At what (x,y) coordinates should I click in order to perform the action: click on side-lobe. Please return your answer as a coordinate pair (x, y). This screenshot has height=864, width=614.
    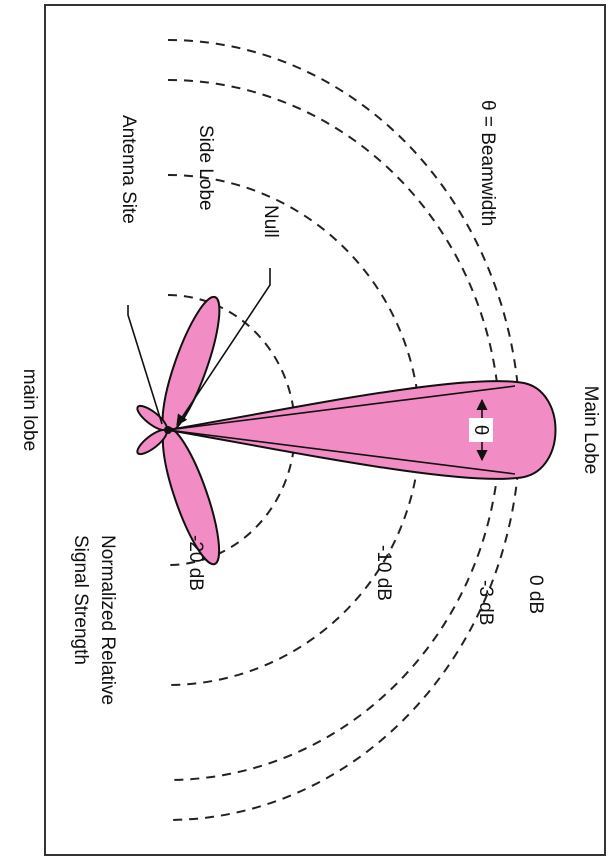
    Looking at the image, I should click on (191, 365).